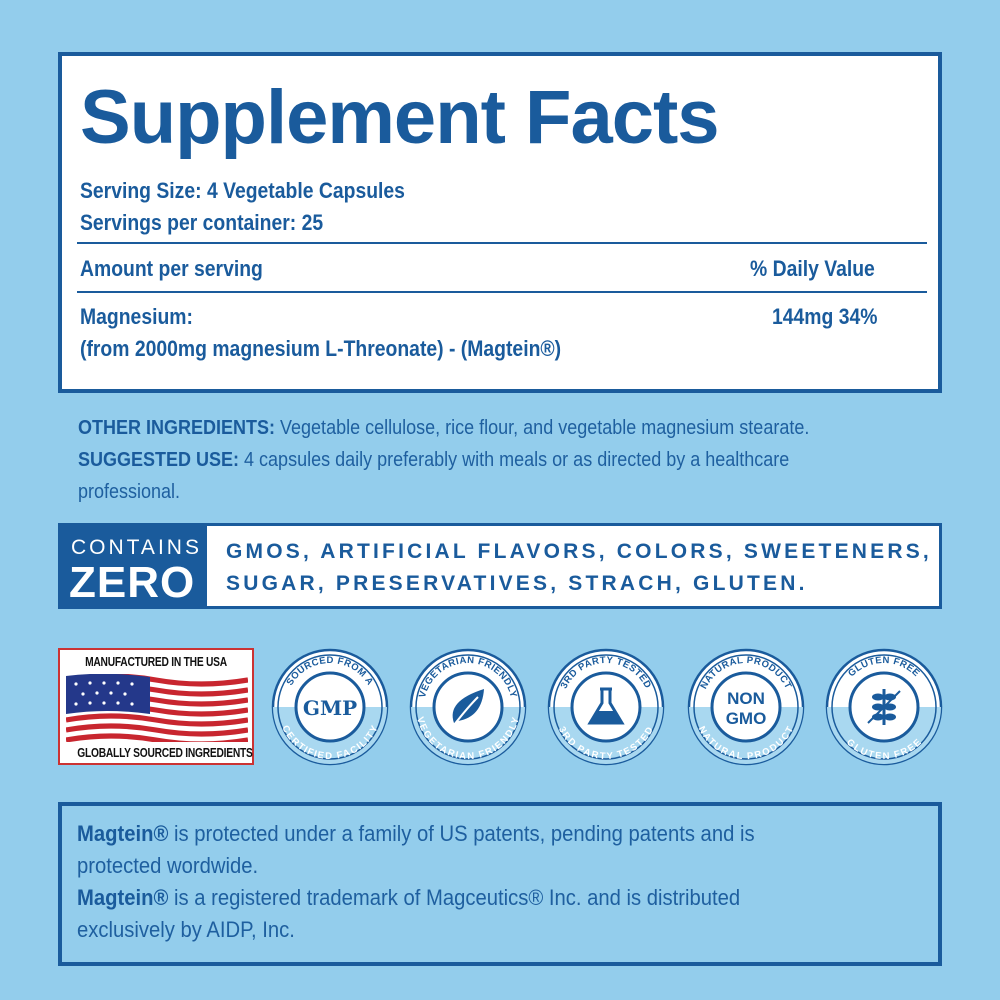  I want to click on leaf-icon, so click(468, 707).